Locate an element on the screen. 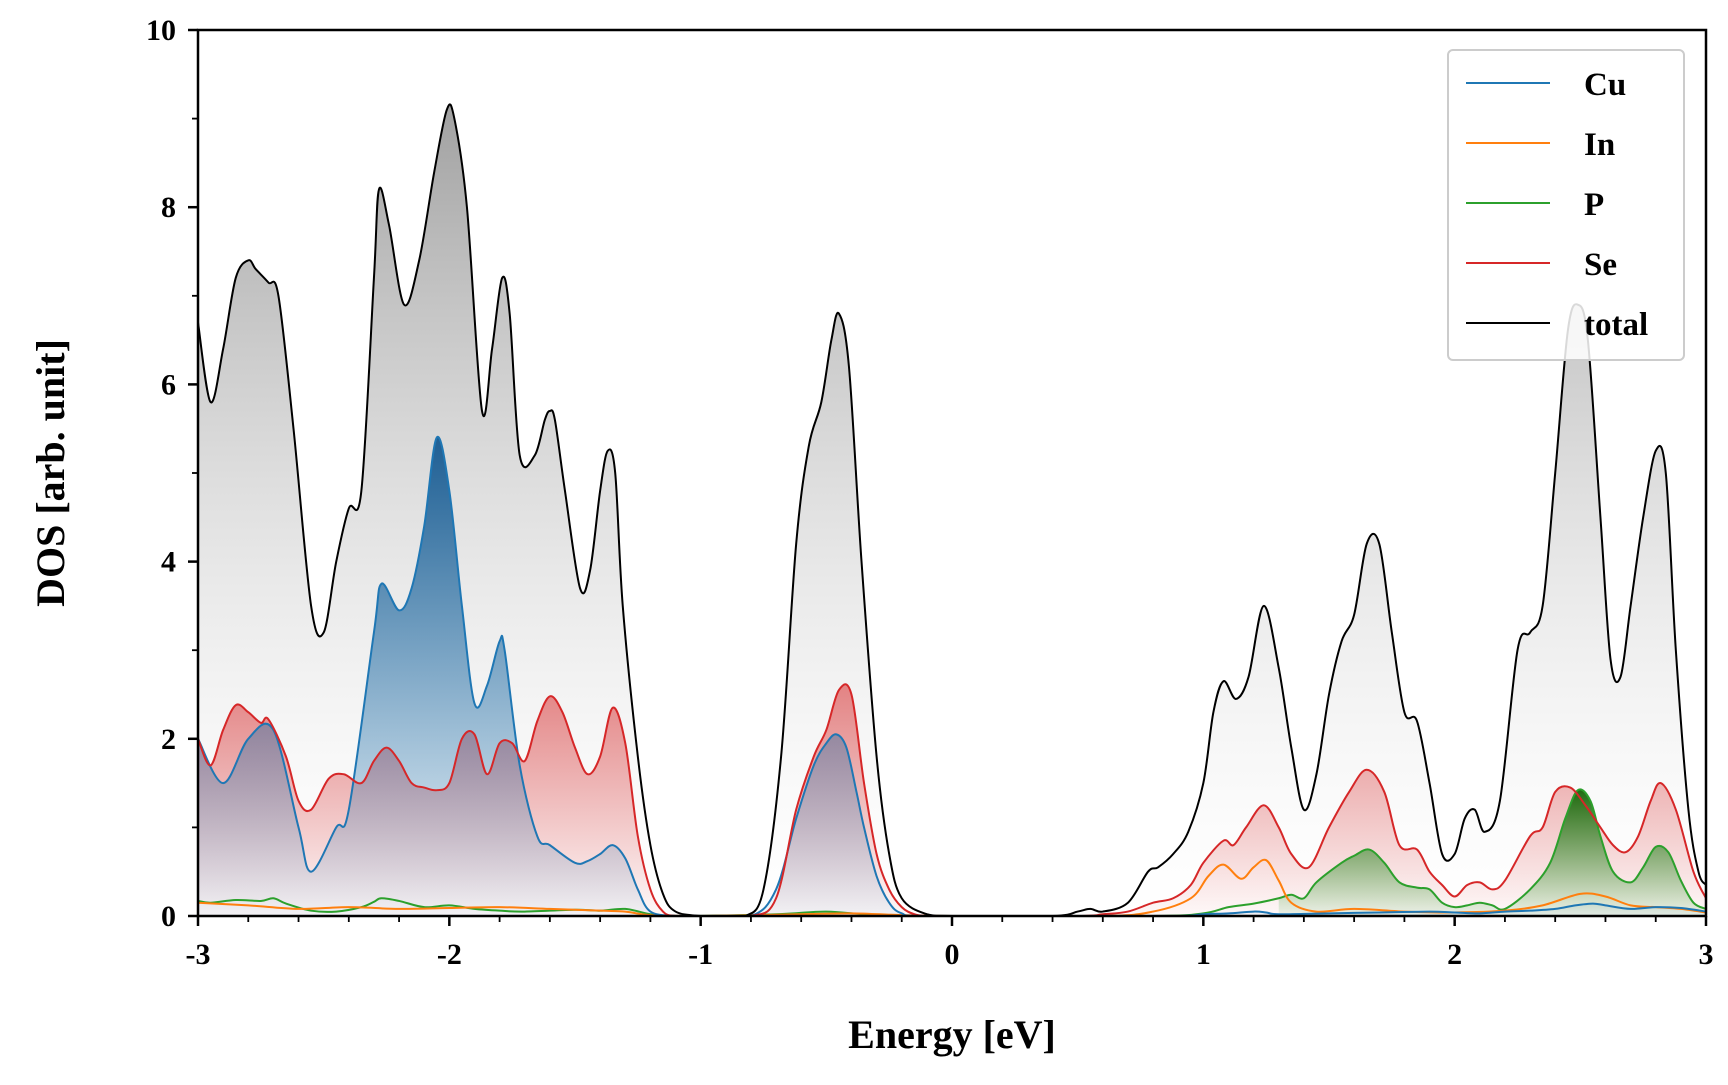 The image size is (1728, 1085). y-tick-label: 6 is located at coordinates (168, 384).